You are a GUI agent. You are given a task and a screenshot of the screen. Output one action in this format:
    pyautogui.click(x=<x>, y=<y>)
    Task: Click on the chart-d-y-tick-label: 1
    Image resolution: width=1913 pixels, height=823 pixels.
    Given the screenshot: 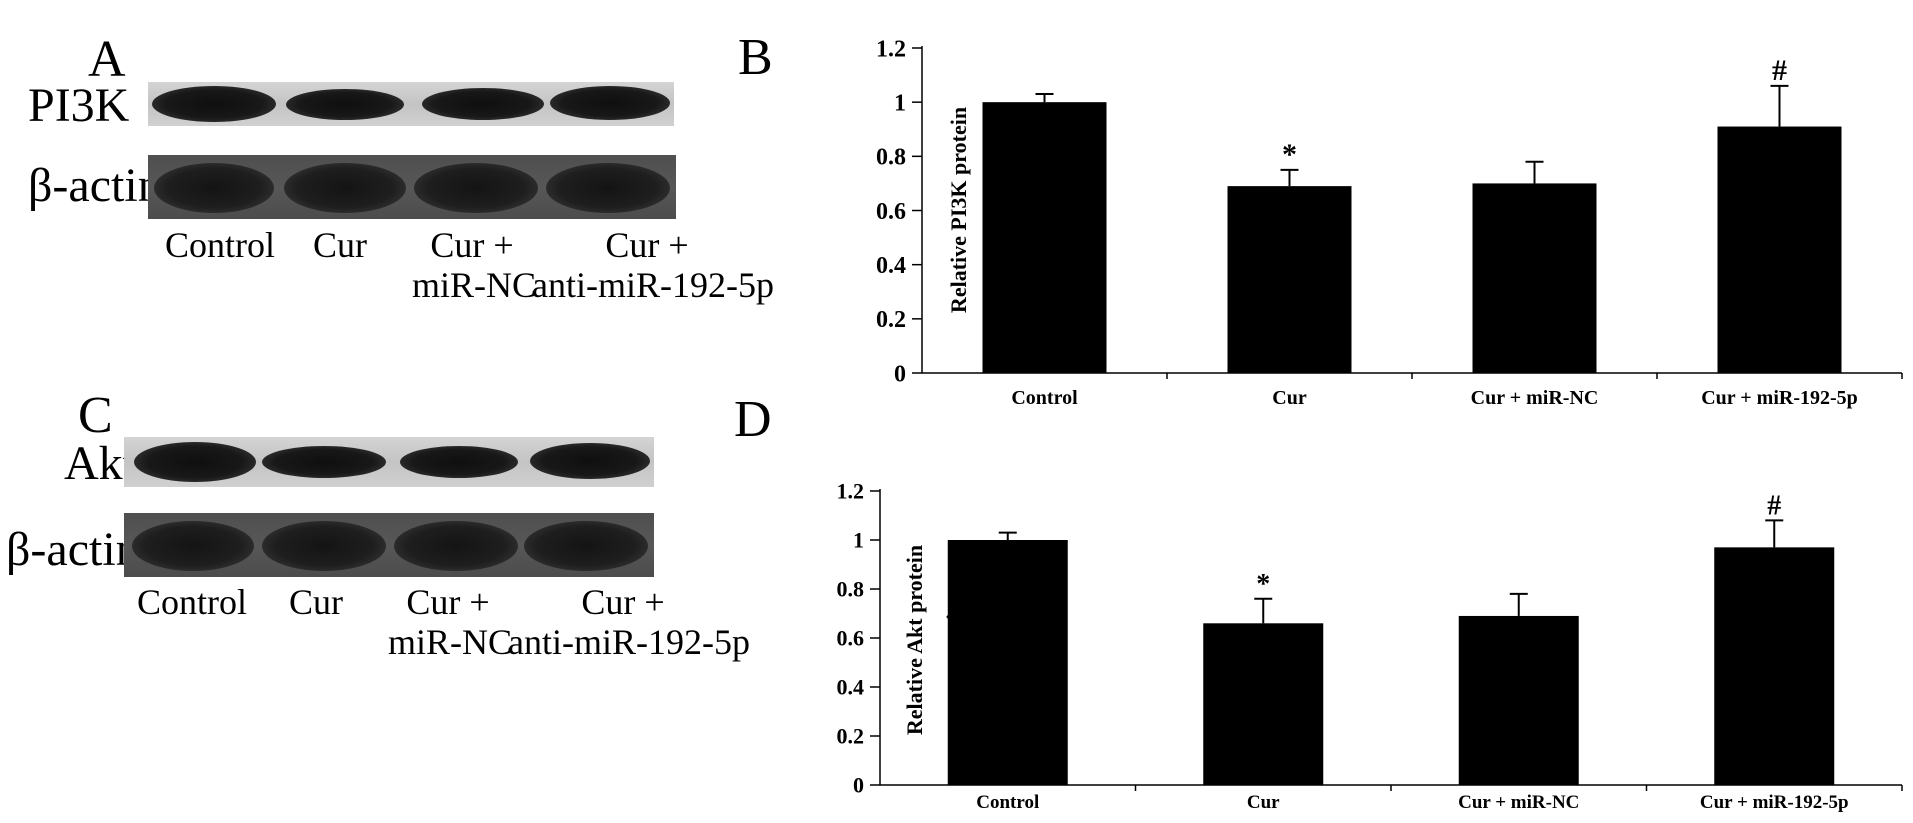 What is the action you would take?
    pyautogui.click(x=858, y=540)
    